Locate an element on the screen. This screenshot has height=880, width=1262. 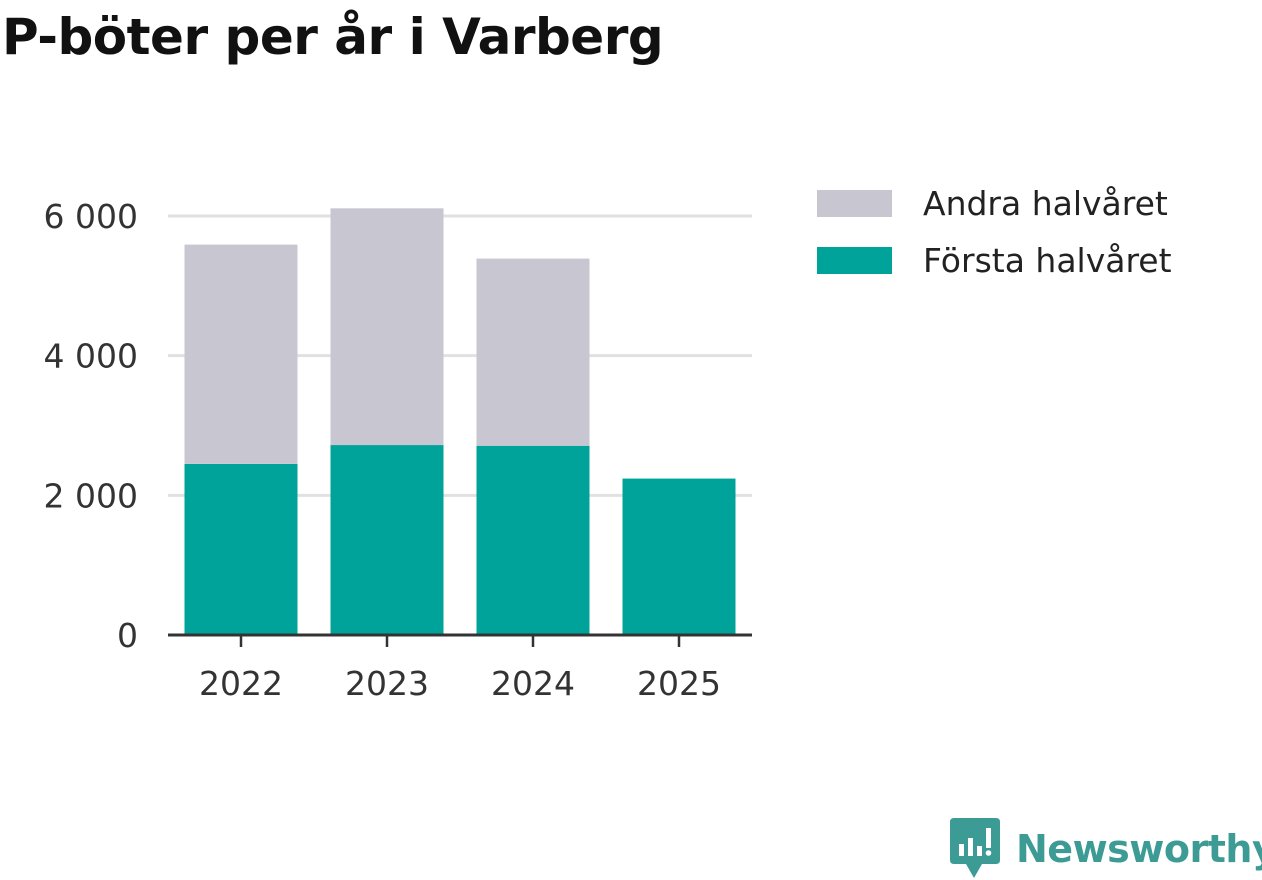
y-tick-label: 4 000 is located at coordinates (91, 356).